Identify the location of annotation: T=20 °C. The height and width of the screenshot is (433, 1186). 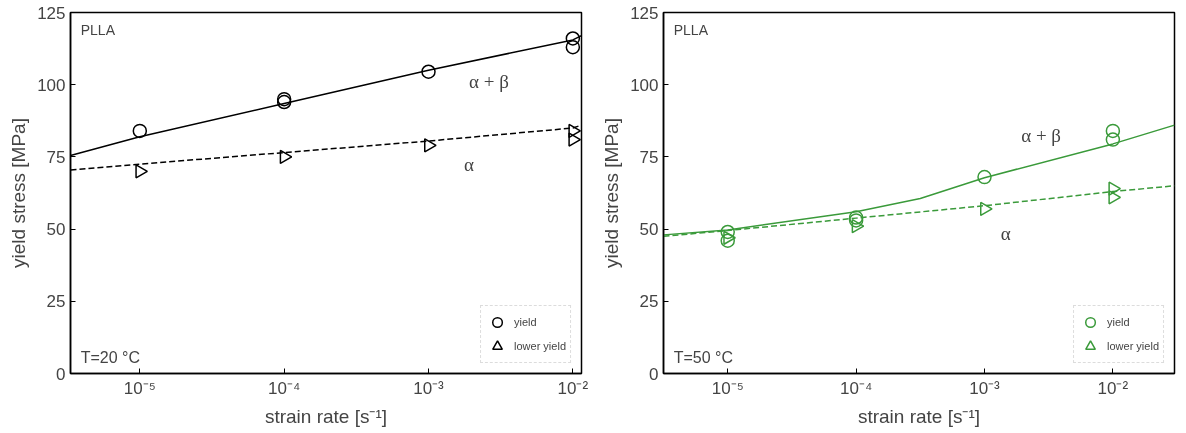
(110, 358).